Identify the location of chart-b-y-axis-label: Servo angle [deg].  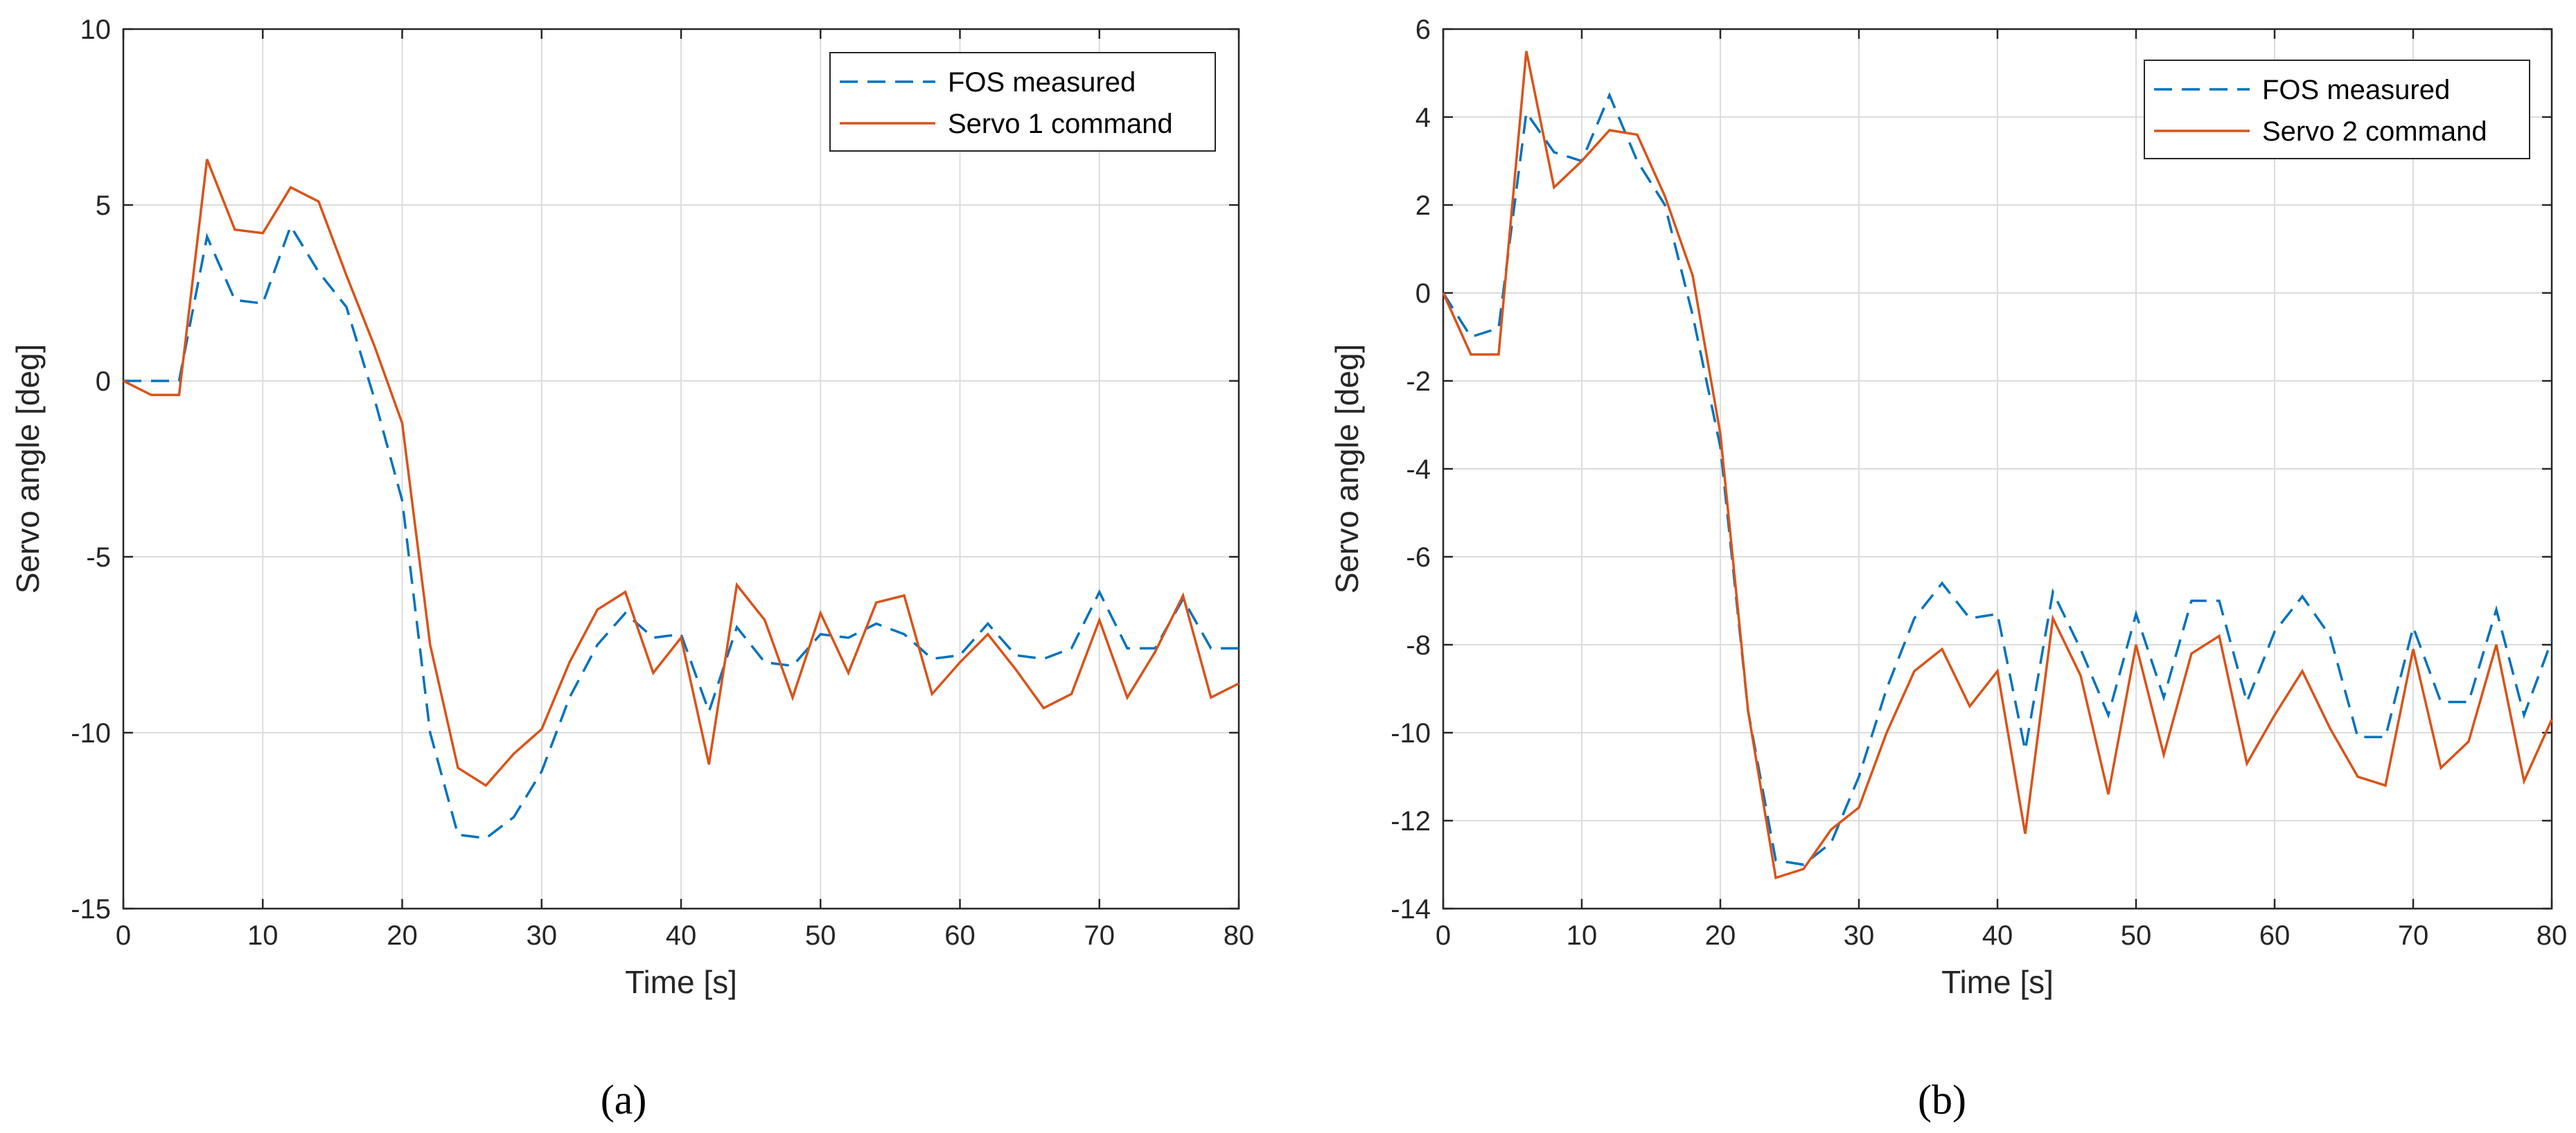
(1347, 469).